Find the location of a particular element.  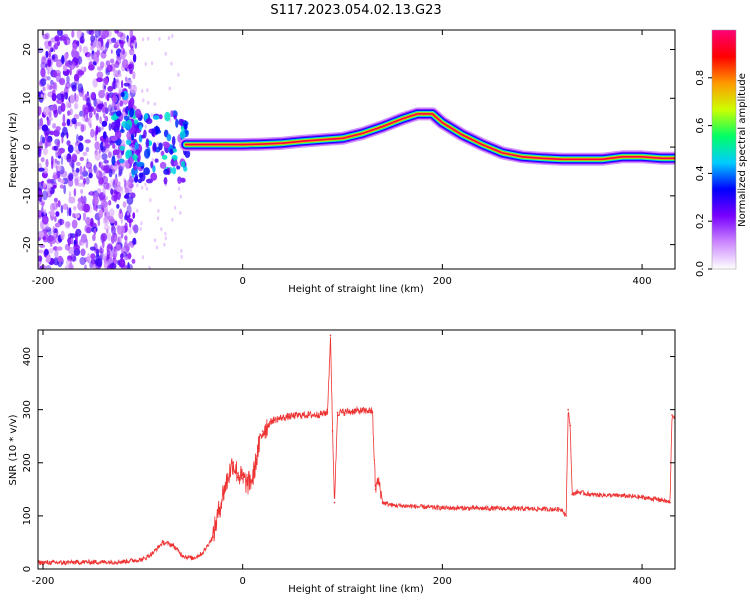

colorbar-tick-label: 0.0 is located at coordinates (700, 269).